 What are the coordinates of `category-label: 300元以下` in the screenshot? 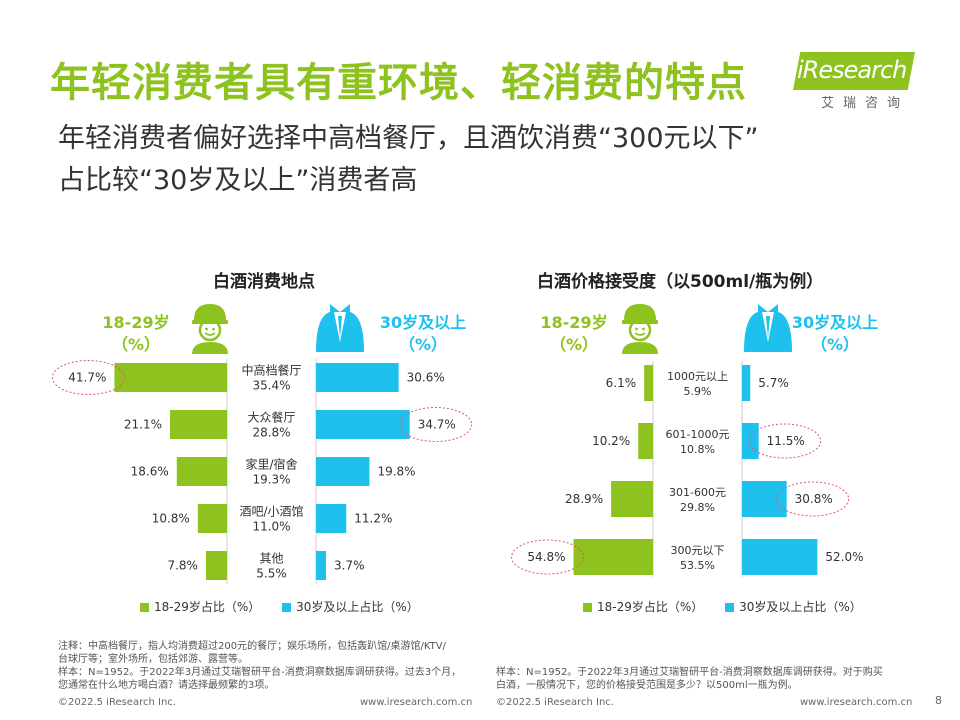 It's located at (698, 550).